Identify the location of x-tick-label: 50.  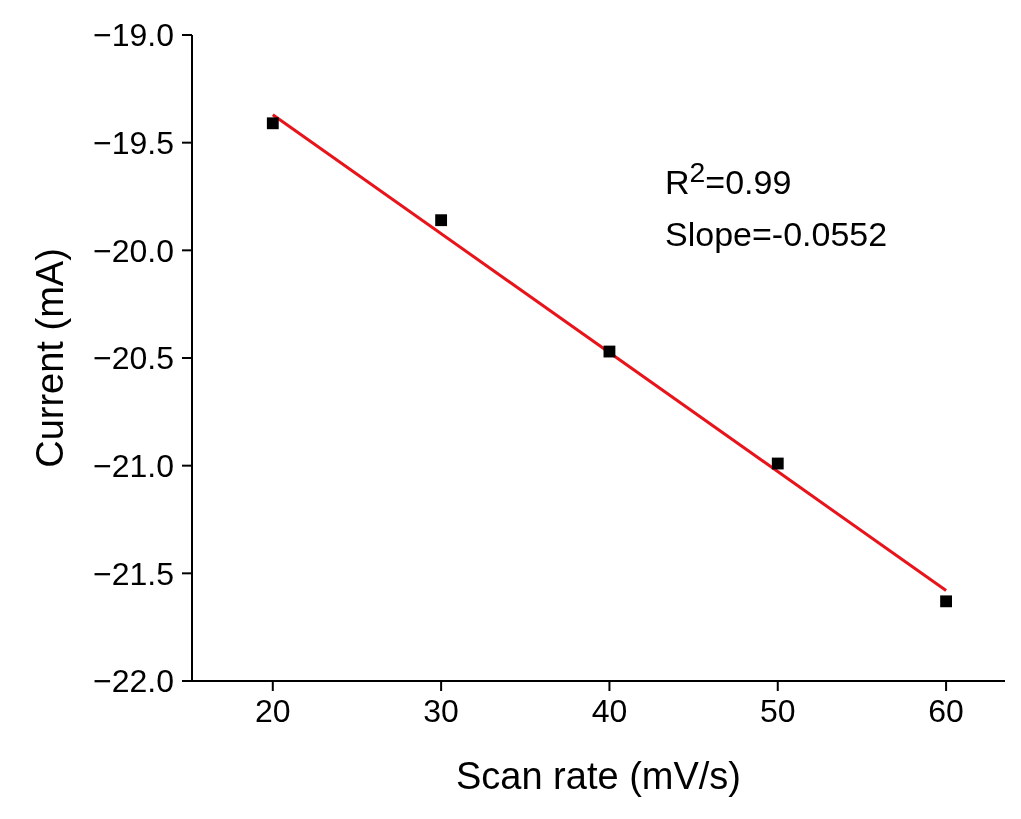
(777, 710).